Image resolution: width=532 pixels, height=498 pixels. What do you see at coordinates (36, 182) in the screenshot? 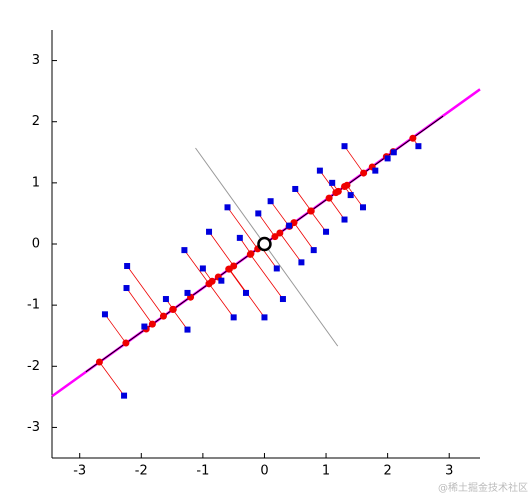
I see `y-tick-label: 1` at bounding box center [36, 182].